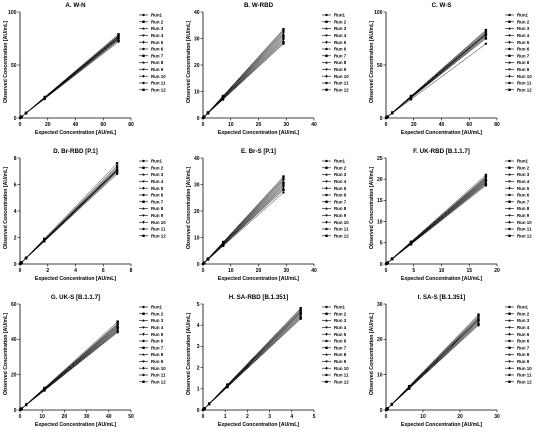 This screenshot has height=443, width=550. I want to click on x-tick-label: 30, so click(286, 271).